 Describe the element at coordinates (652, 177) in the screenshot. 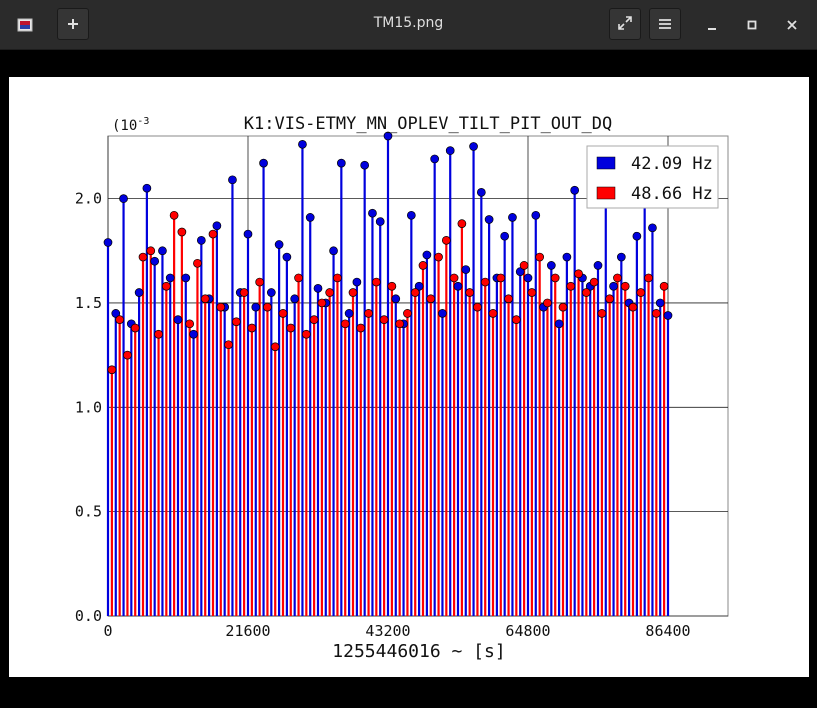

I see `legend: 42.09 Hz 48.66 Hz` at that location.